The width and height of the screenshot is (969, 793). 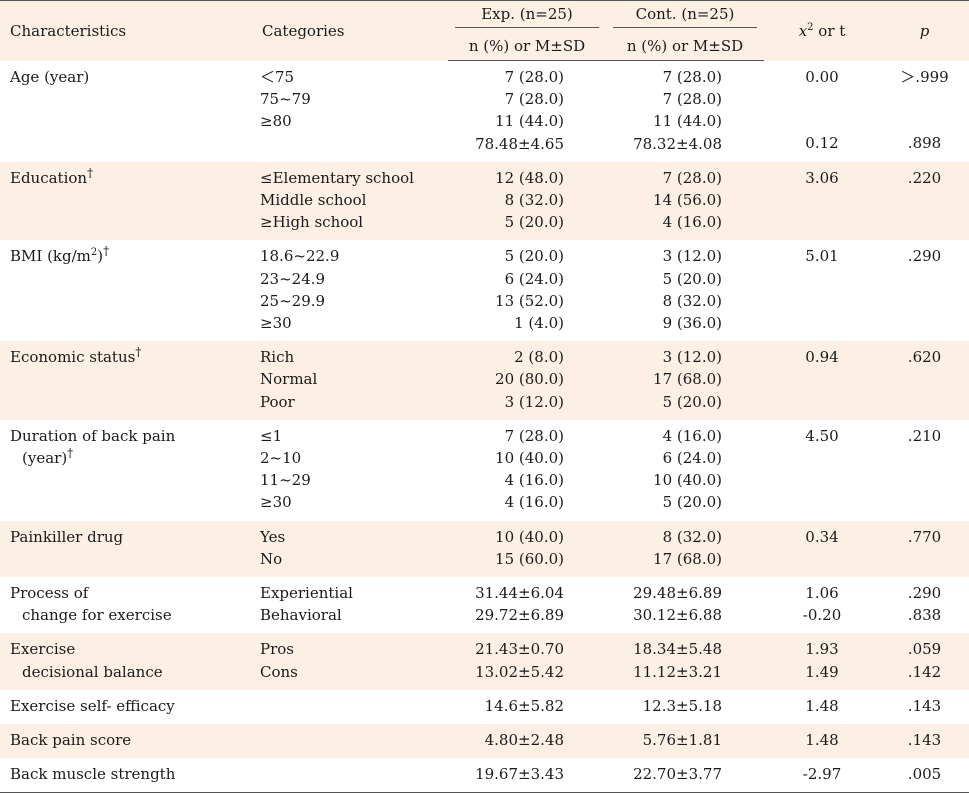 I want to click on exp-value: 10 (40.0), so click(x=529, y=458).